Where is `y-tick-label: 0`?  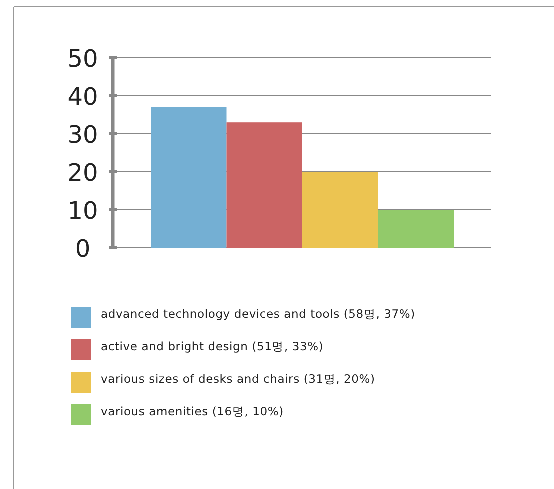
y-tick-label: 0 is located at coordinates (83, 249).